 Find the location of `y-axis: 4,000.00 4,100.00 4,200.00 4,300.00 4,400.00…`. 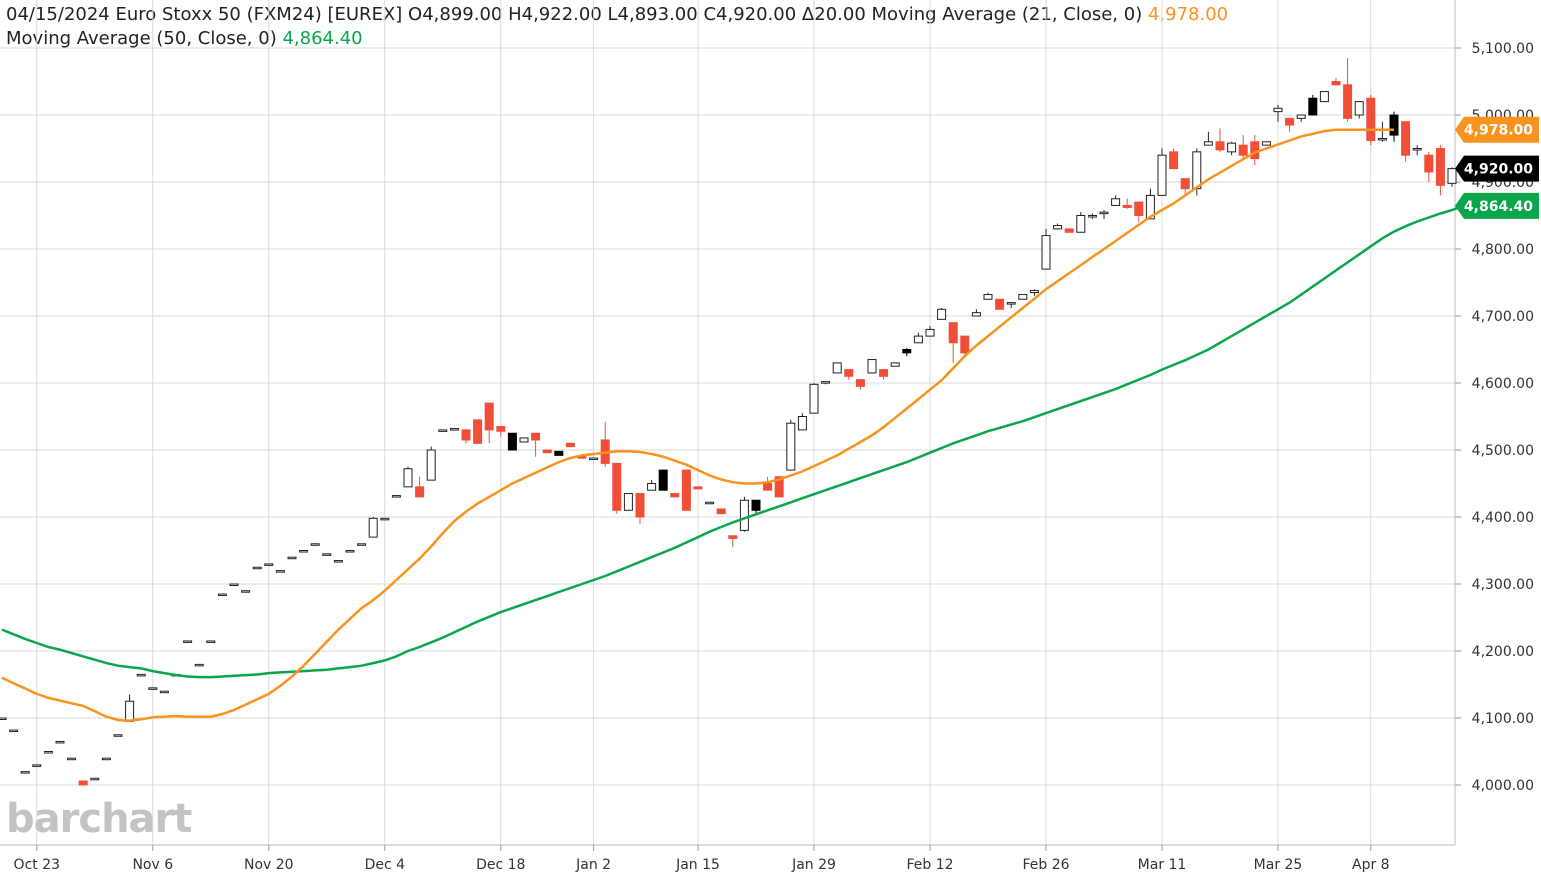

y-axis: 4,000.00 4,100.00 4,200.00 4,300.00 4,400.00… is located at coordinates (1494, 417).